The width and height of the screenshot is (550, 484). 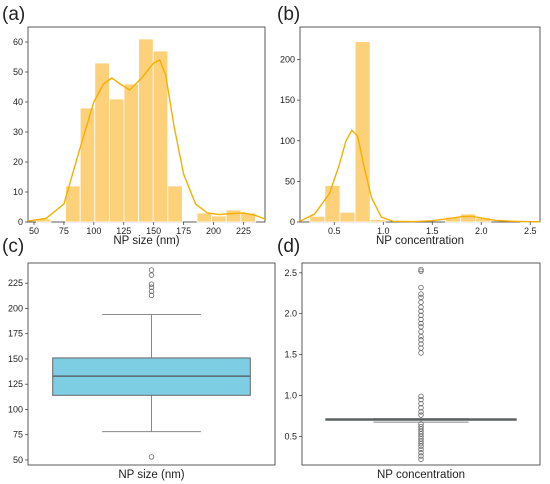 I want to click on x-tick-label: 100, so click(x=93, y=231).